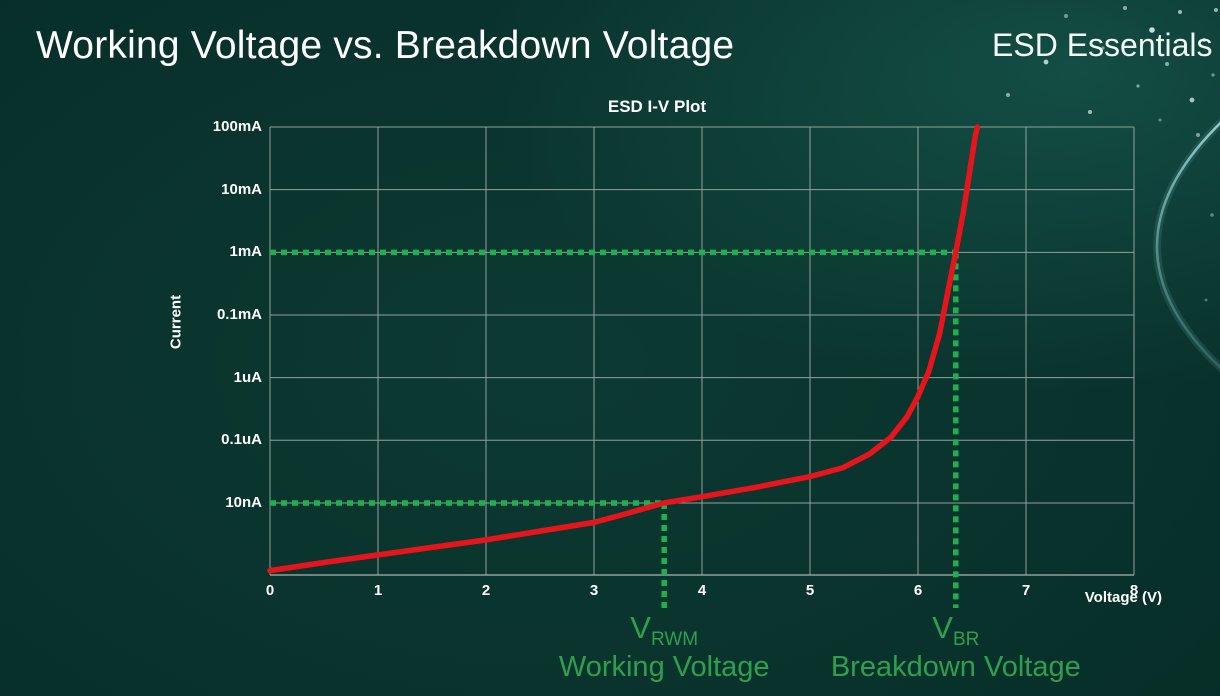 Image resolution: width=1220 pixels, height=696 pixels. Describe the element at coordinates (241, 440) in the screenshot. I see `y-tick-label: 0.1uA` at that location.